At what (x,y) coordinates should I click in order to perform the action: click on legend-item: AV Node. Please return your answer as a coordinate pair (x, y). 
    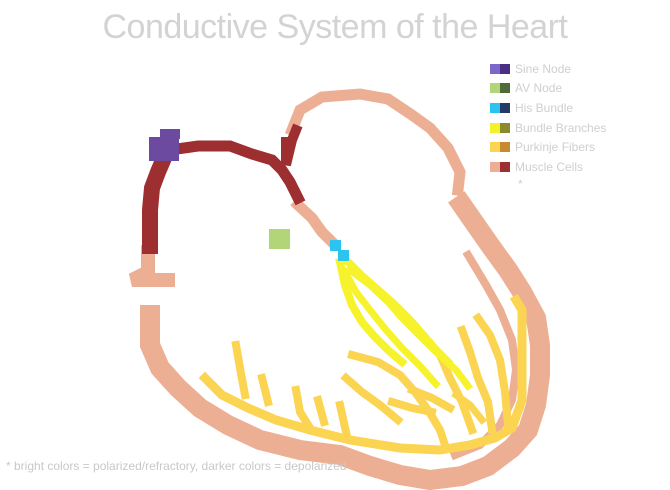
    Looking at the image, I should click on (548, 89).